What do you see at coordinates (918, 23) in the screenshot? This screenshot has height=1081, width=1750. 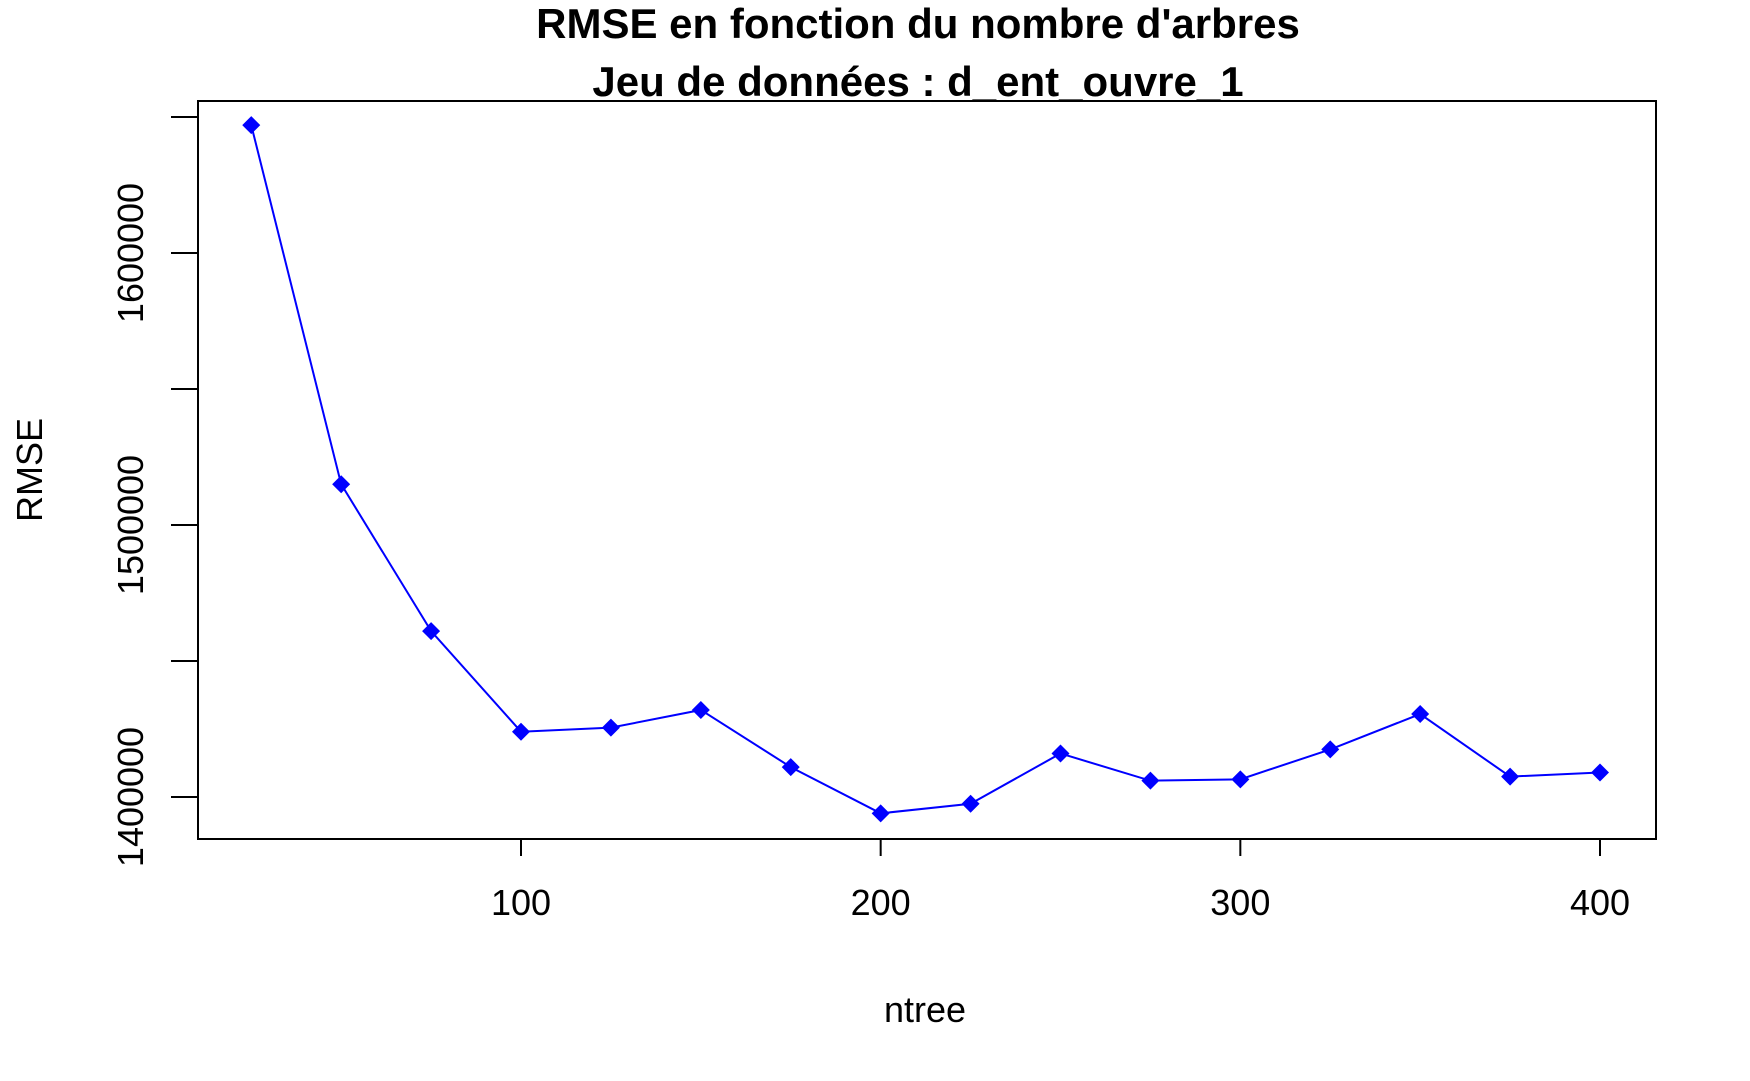 I see `chart-title: RMSE en fonction du nombre d'arbres` at bounding box center [918, 23].